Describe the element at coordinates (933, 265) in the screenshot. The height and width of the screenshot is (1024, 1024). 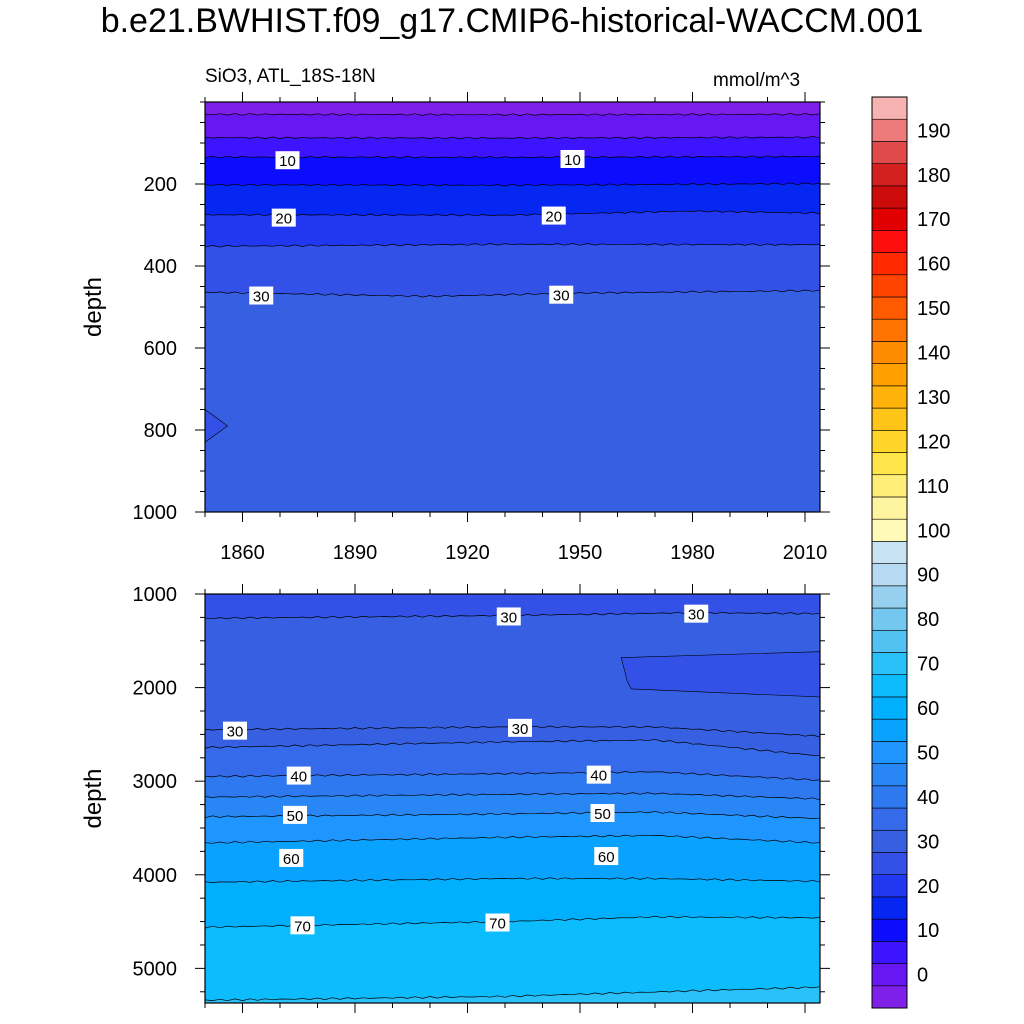
I see `colorbar-tick-label: 160` at that location.